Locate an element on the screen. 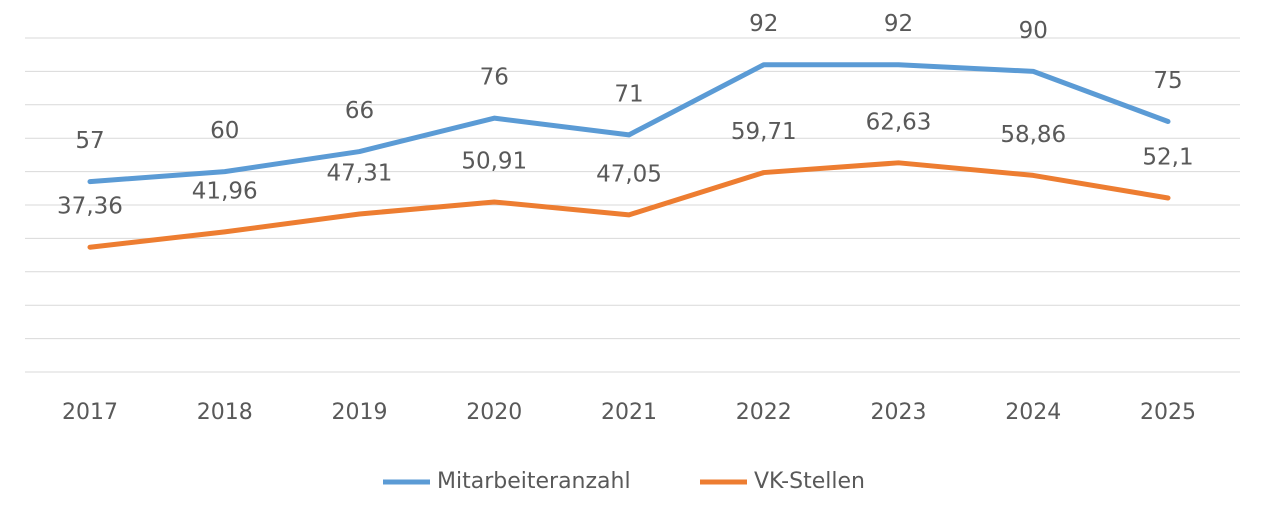 Image resolution: width=1269 pixels, height=519 pixels. legend-label: VK-Stellen is located at coordinates (809, 481).